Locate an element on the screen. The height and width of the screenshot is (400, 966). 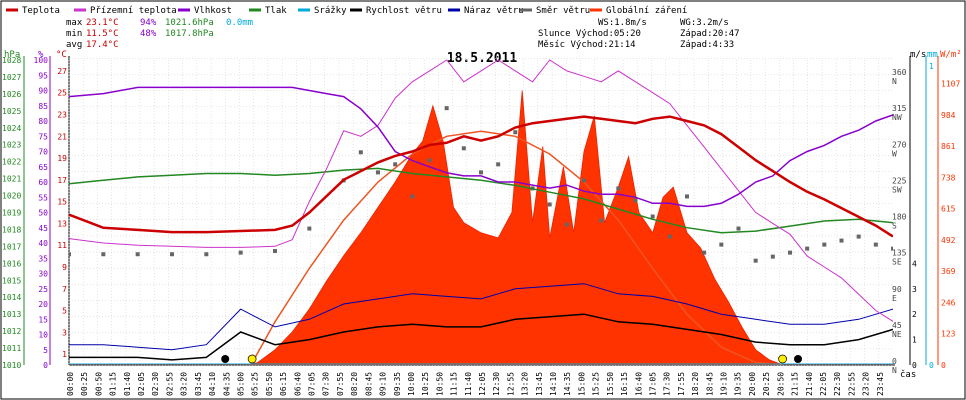
chart-title: 18.5.2011 is located at coordinates (482, 58).